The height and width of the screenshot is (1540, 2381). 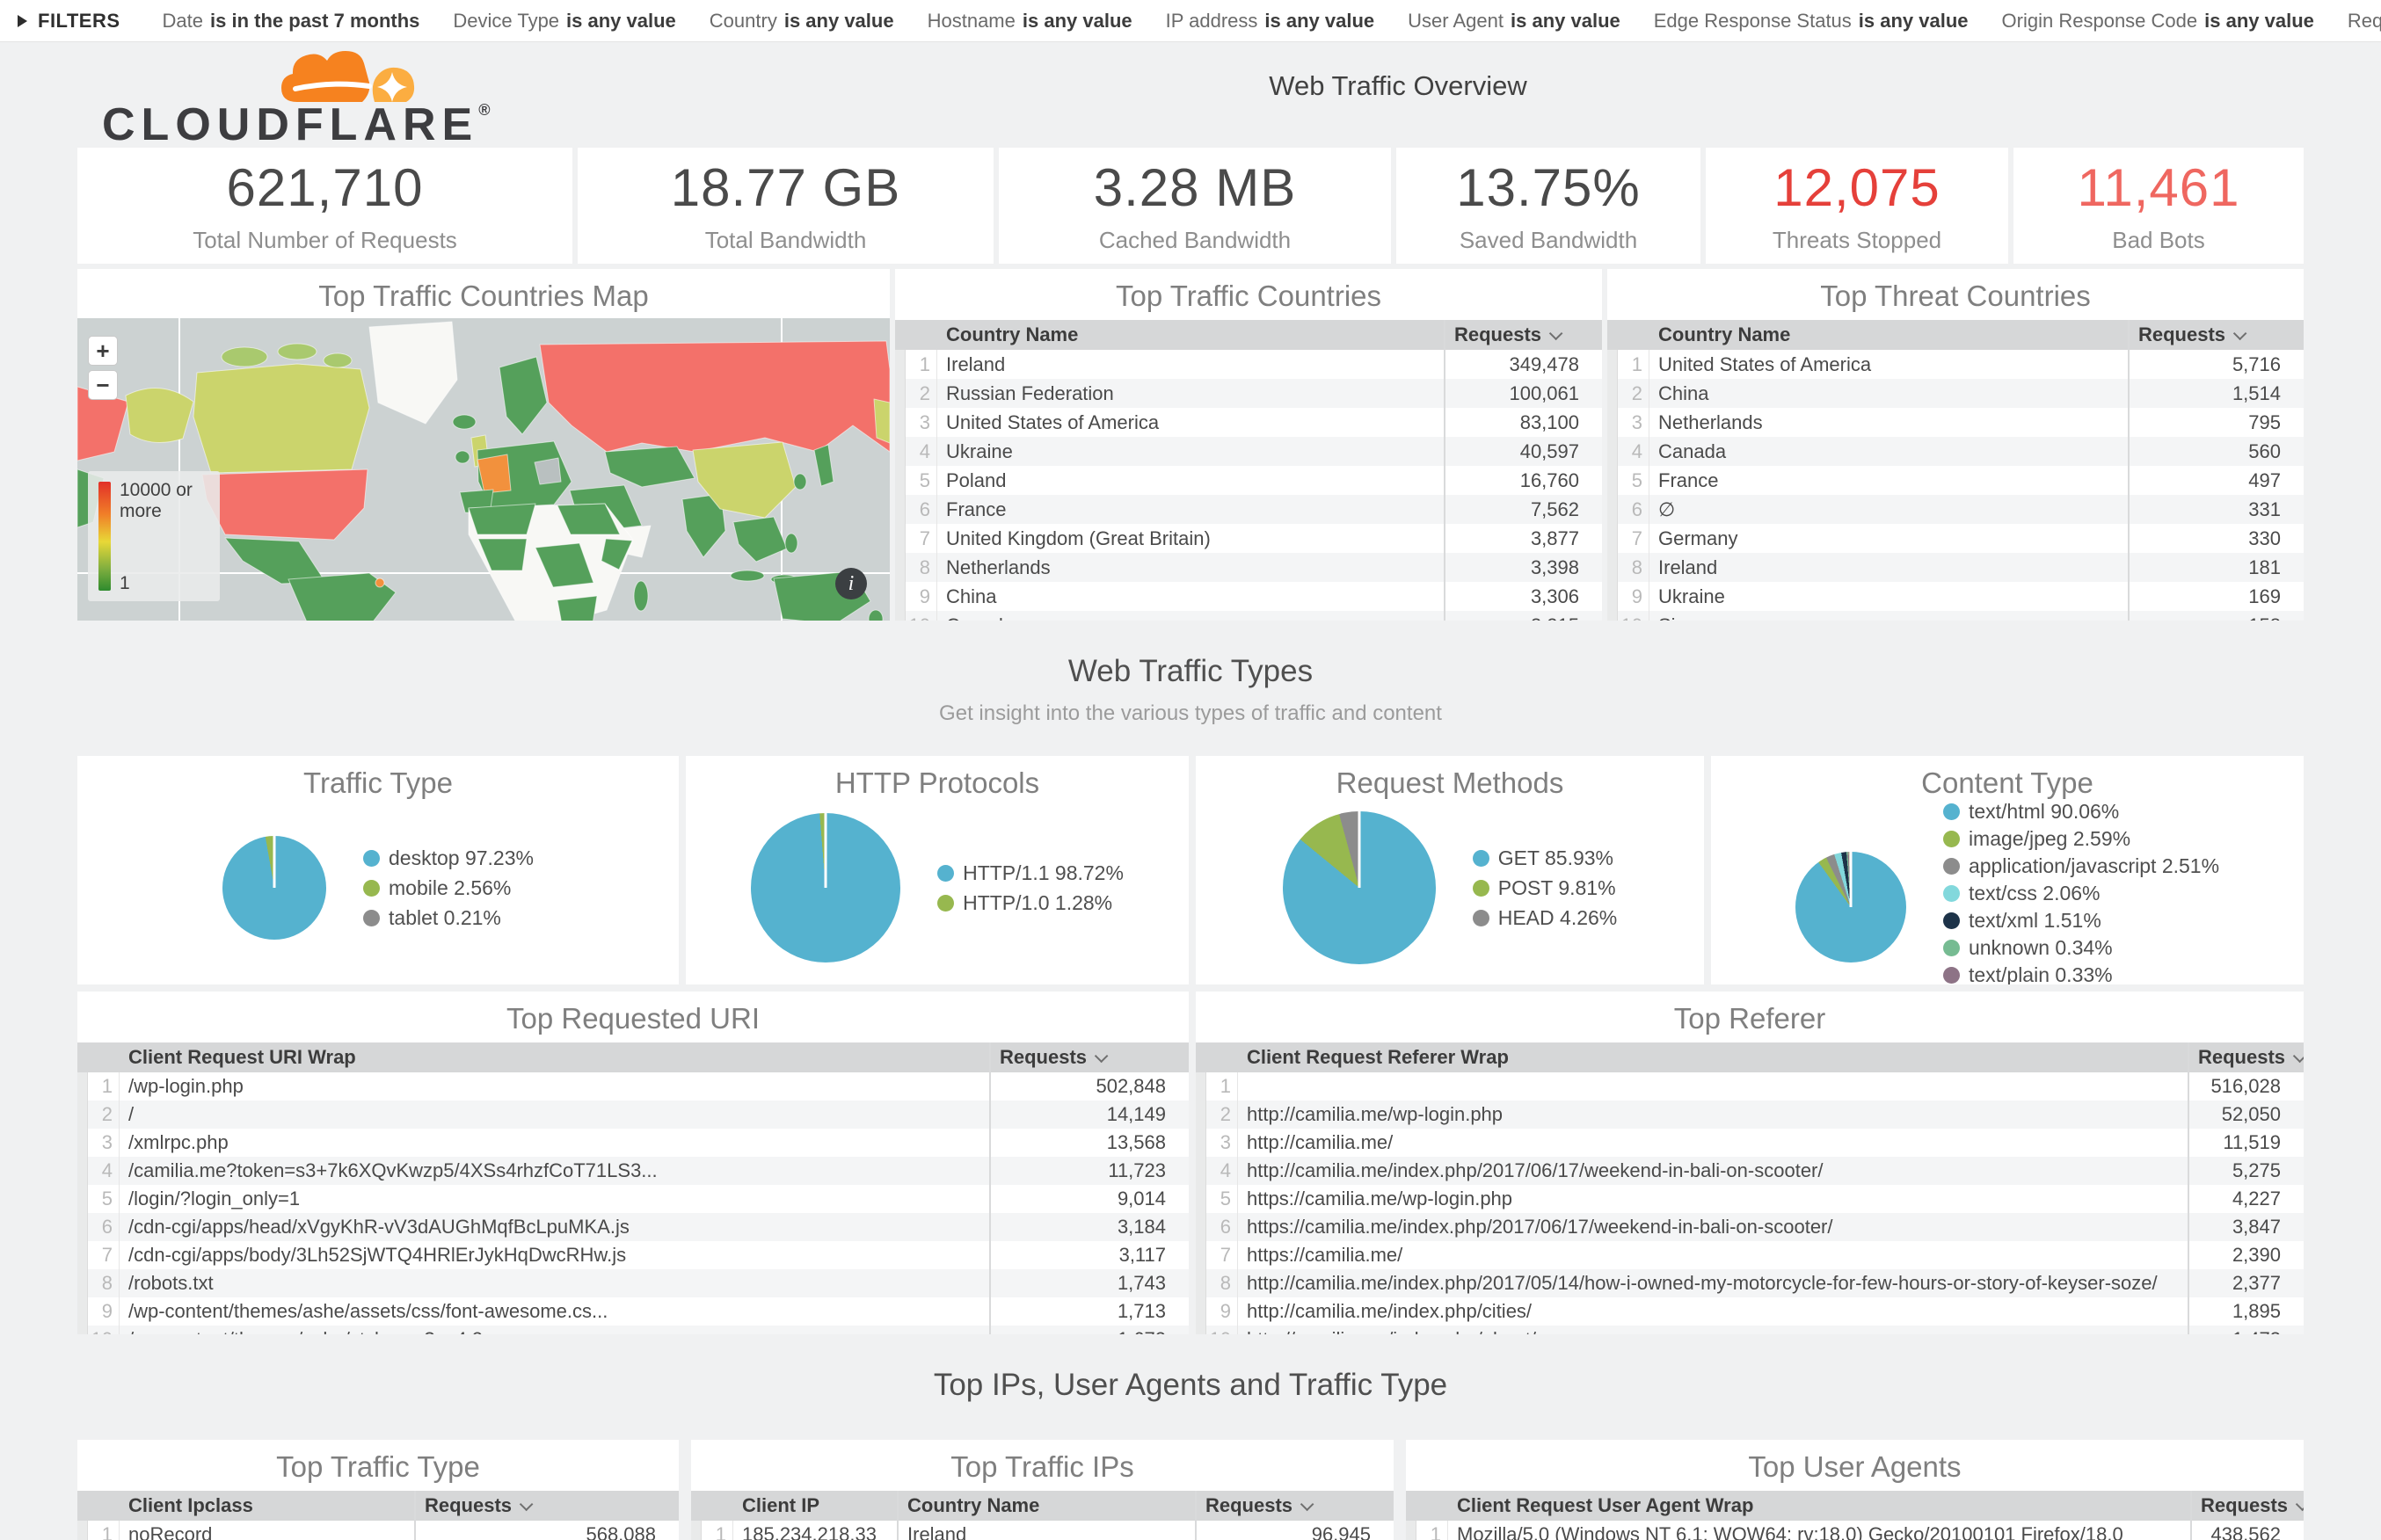 What do you see at coordinates (1514, 21) in the screenshot?
I see `filter-item: User Agent is any value` at bounding box center [1514, 21].